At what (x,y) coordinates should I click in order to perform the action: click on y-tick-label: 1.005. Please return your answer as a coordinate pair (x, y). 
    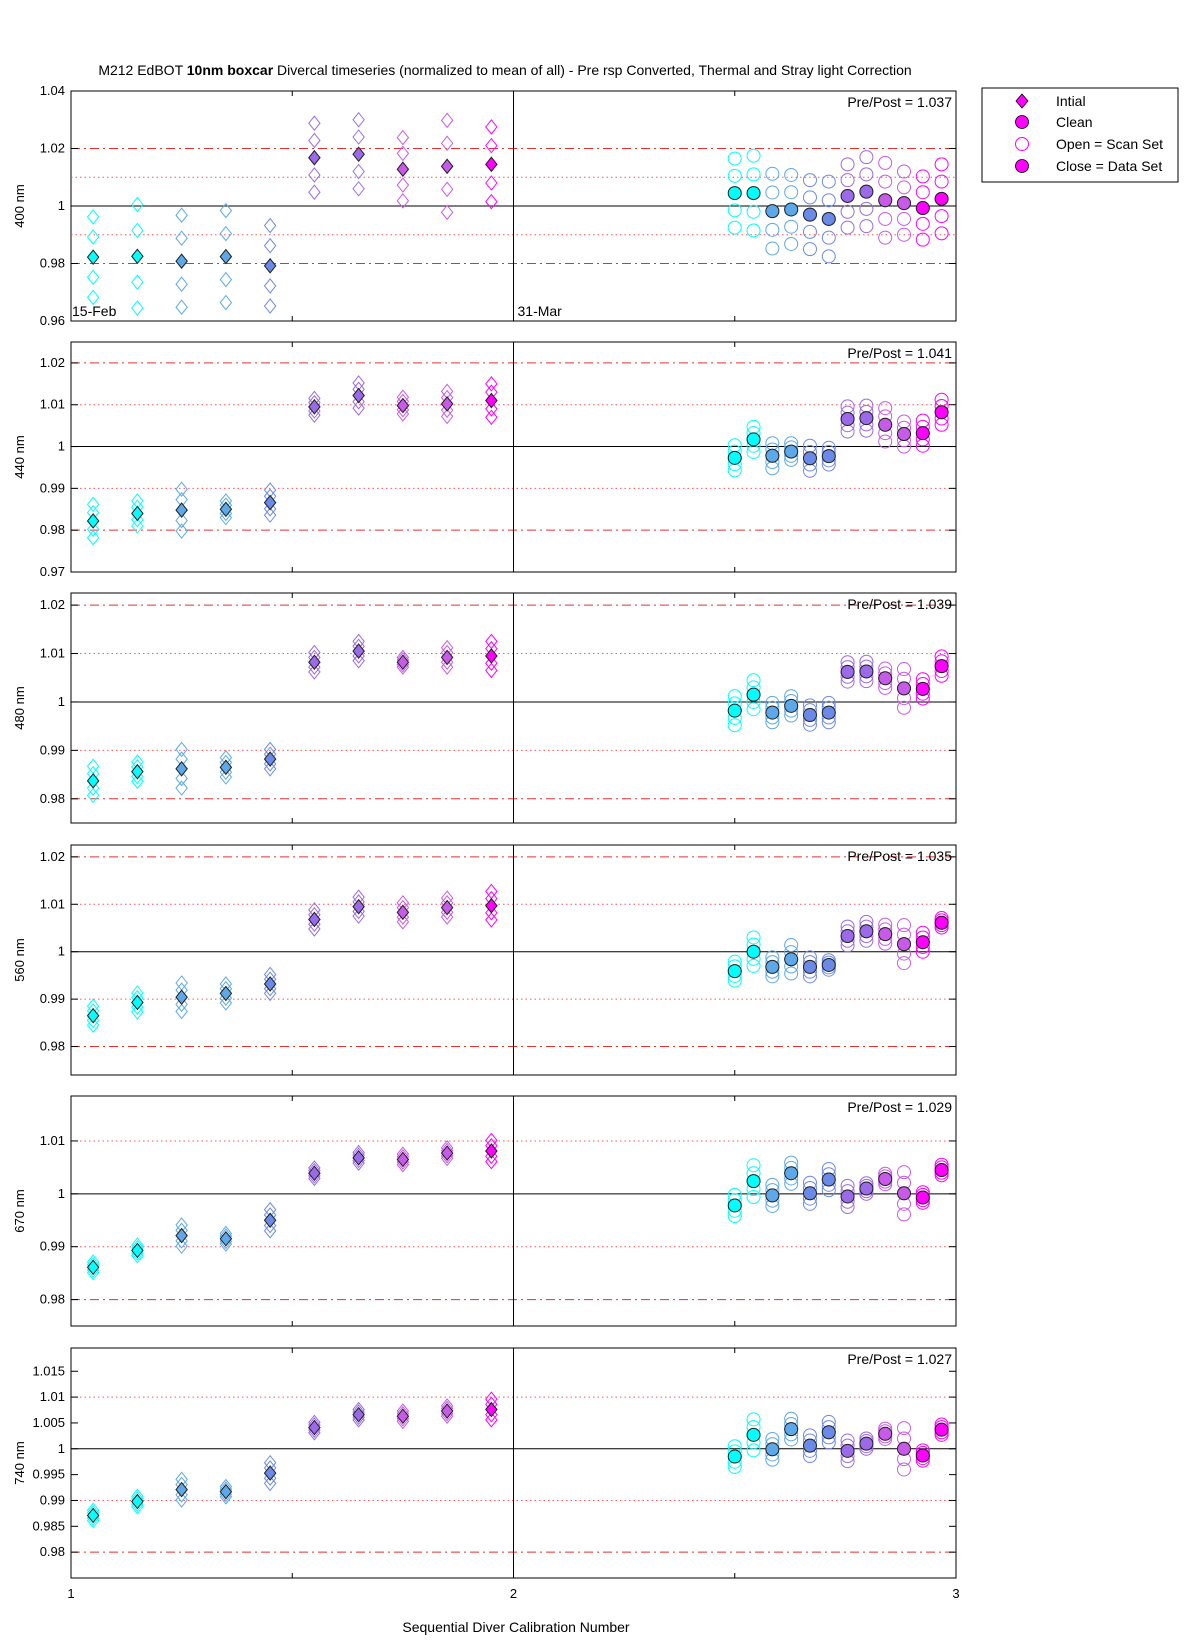
    Looking at the image, I should click on (48, 1422).